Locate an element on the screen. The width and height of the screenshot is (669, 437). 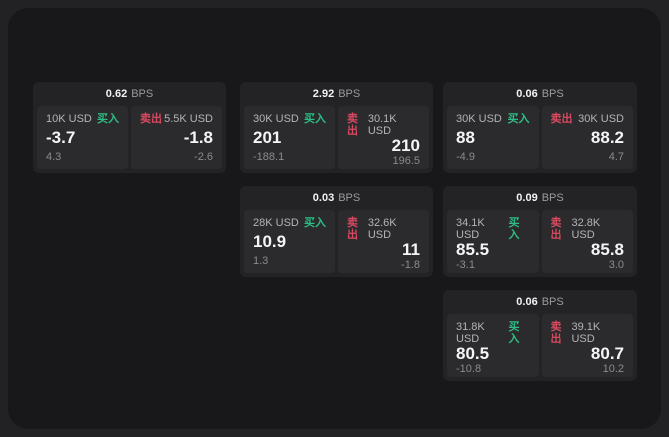
sell-delta: 196.5 is located at coordinates (406, 161).